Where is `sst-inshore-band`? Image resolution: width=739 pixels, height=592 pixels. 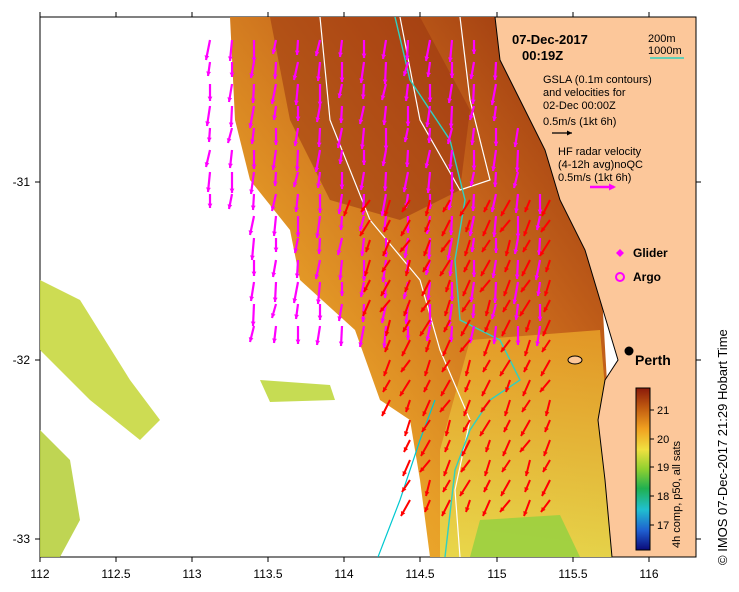
sst-inshore-band is located at coordinates (530, 443).